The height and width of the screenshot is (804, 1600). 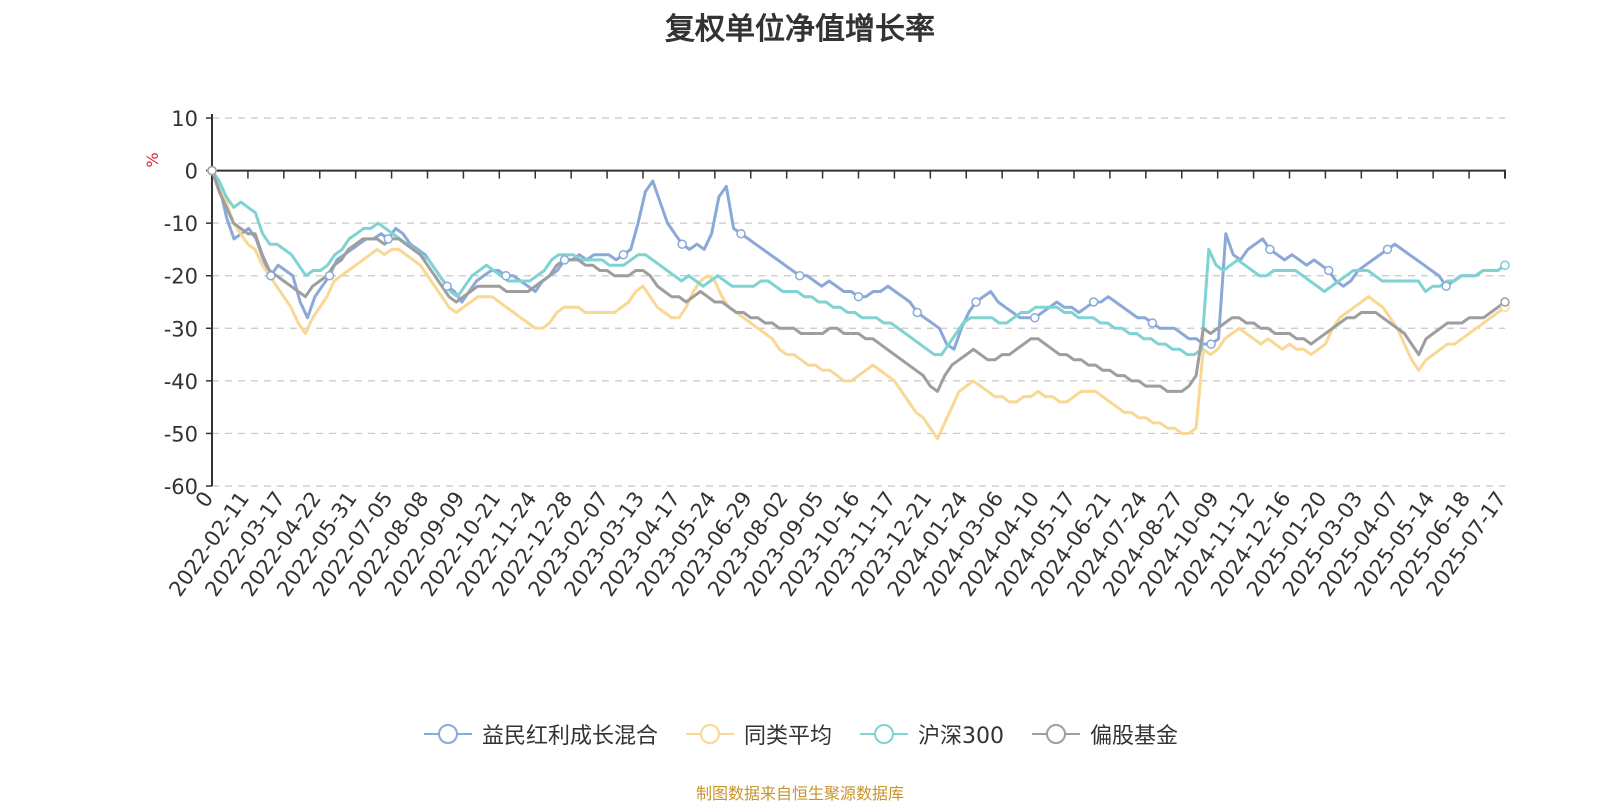 I want to click on legend-item: 益民红利成长混合, so click(x=540, y=734).